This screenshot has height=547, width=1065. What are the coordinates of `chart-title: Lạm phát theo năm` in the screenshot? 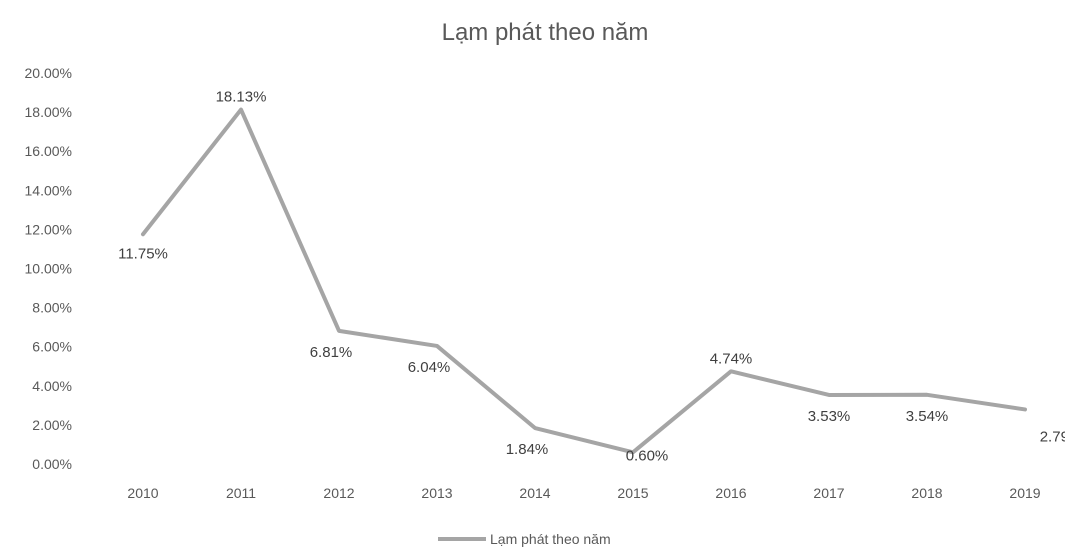 It's located at (545, 32).